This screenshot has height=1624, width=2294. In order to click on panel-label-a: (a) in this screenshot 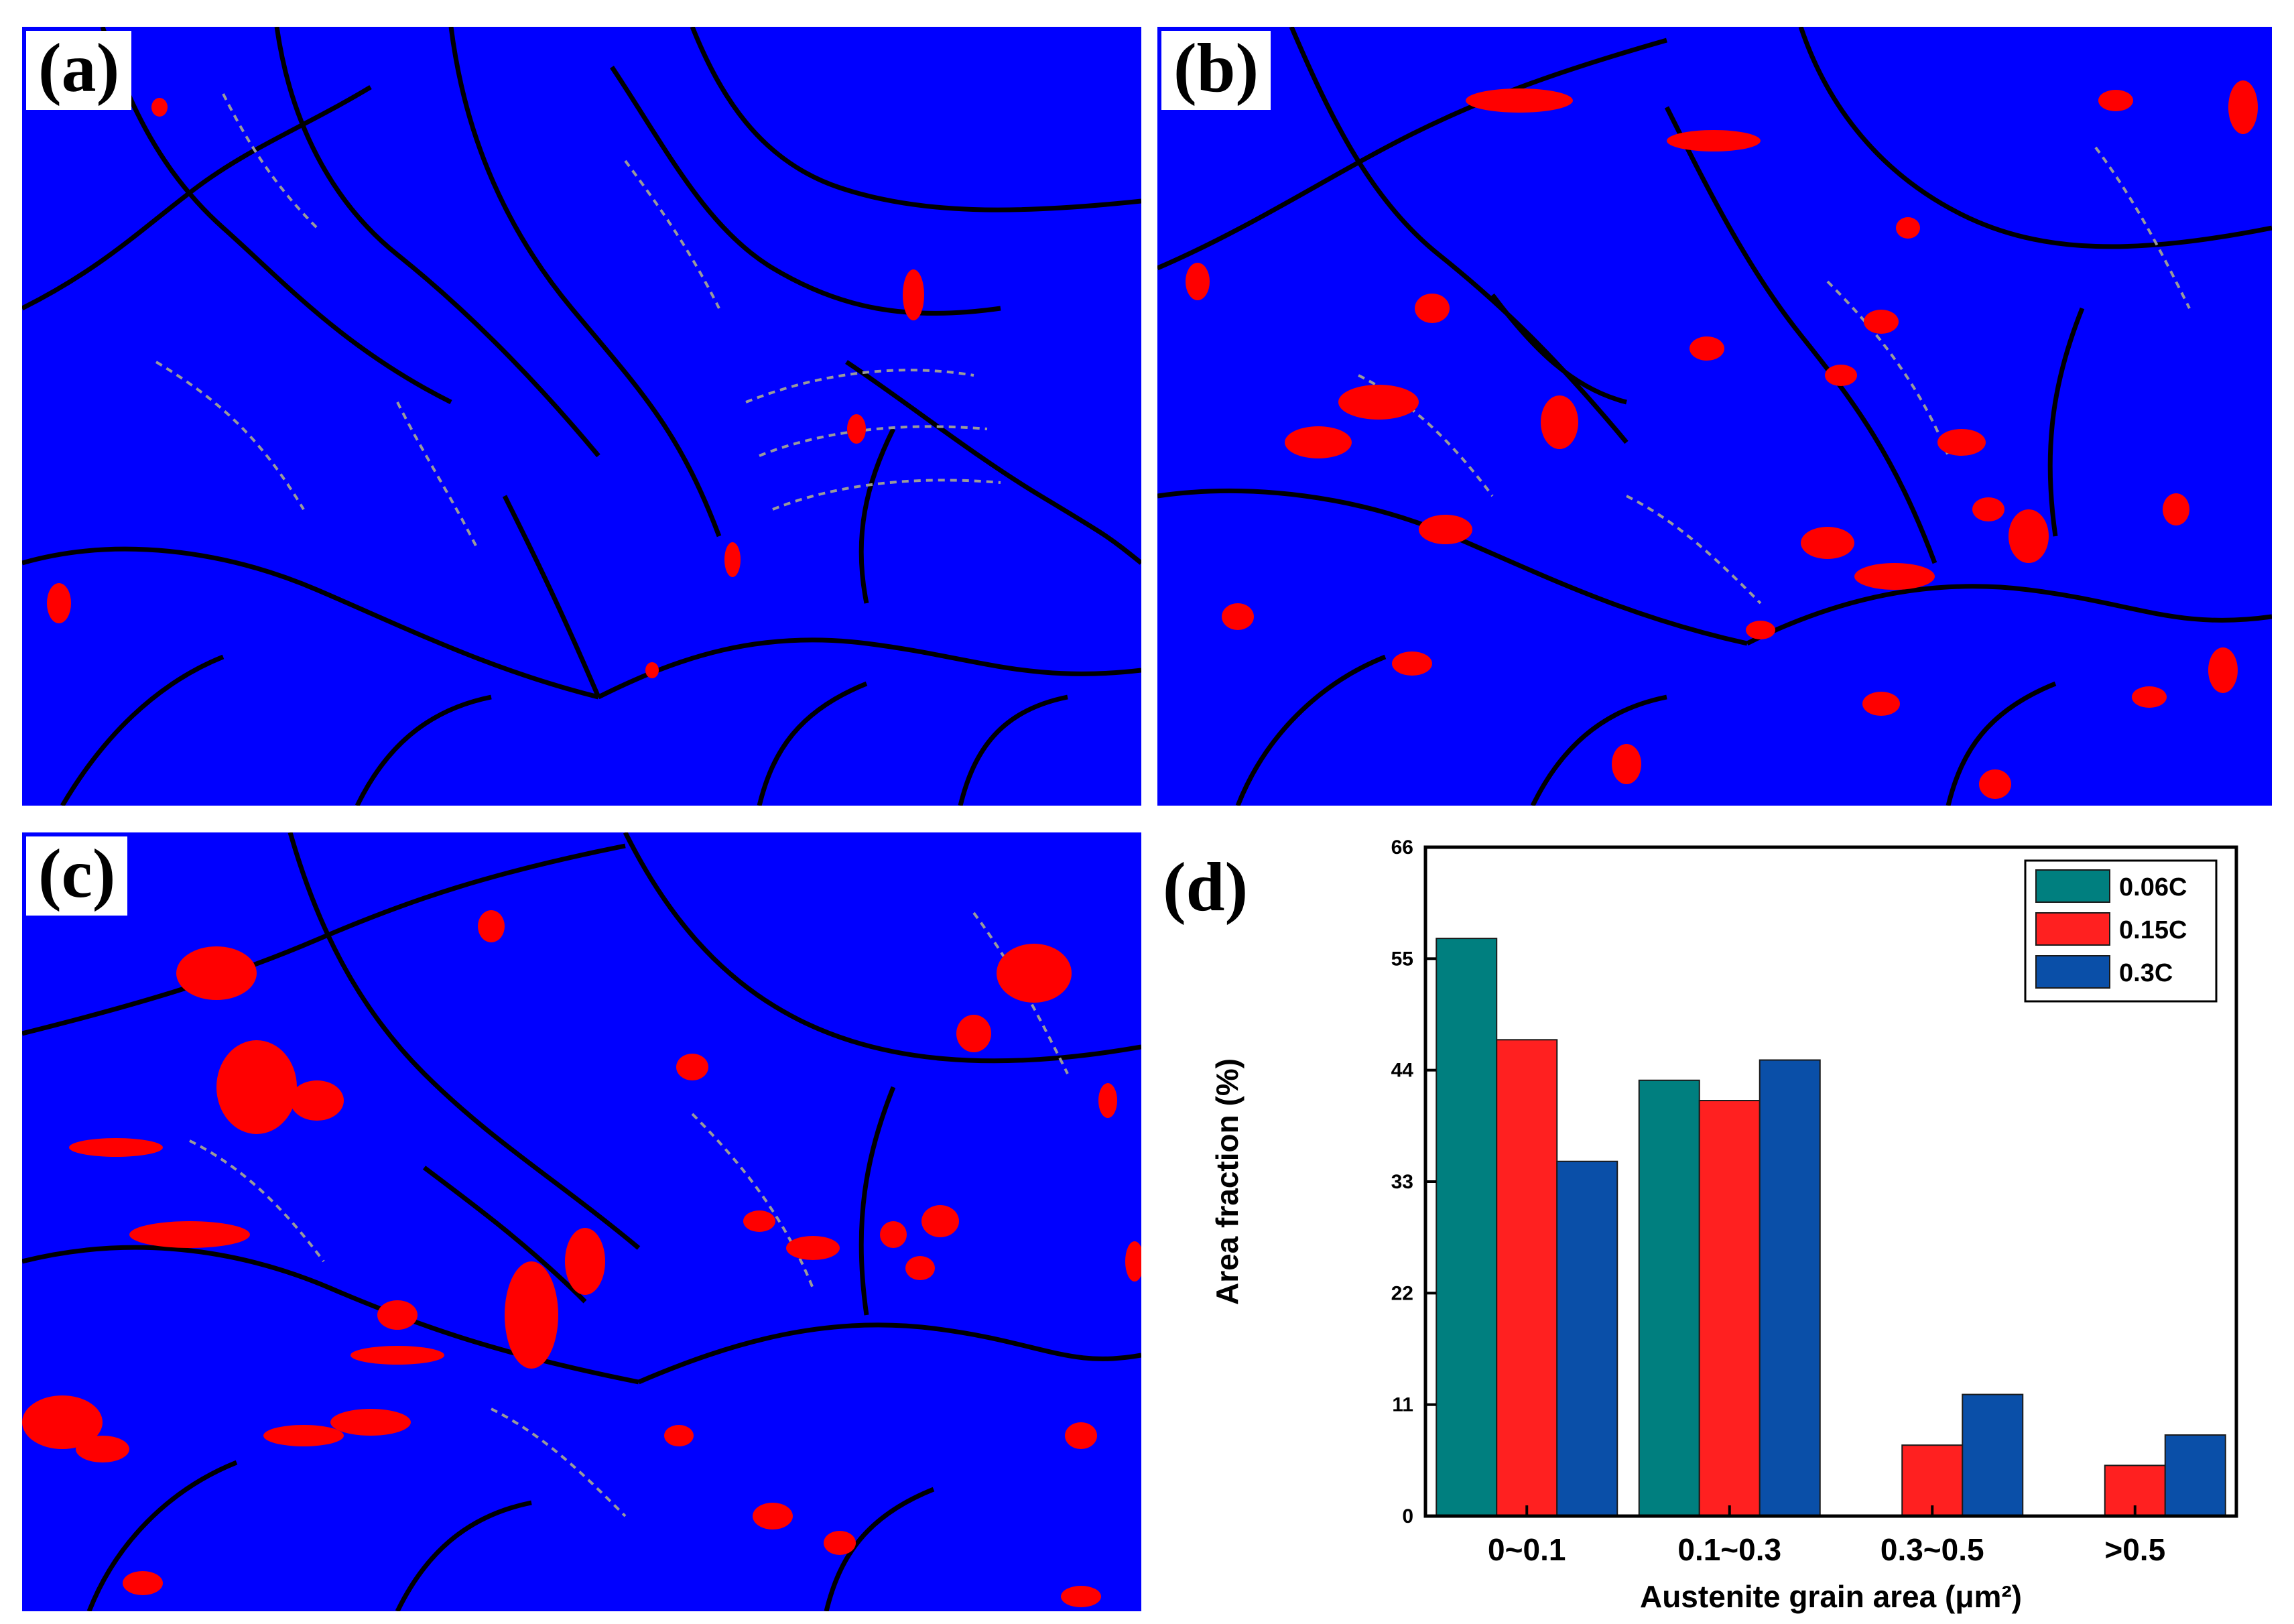, I will do `click(79, 71)`.